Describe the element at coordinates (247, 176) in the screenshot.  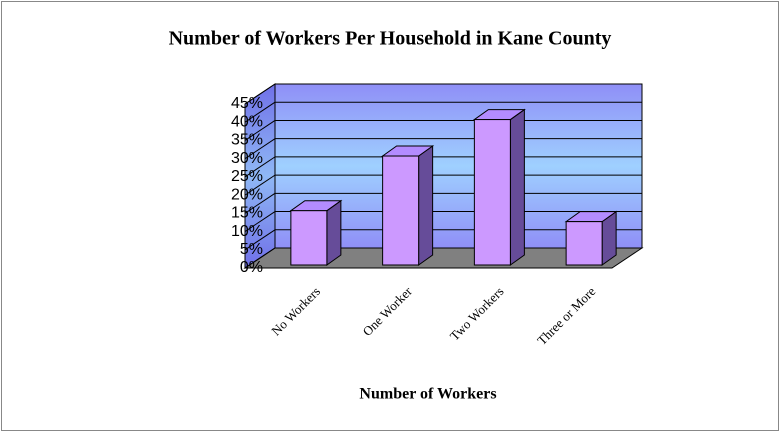
I see `y-tick-label: 25%` at that location.